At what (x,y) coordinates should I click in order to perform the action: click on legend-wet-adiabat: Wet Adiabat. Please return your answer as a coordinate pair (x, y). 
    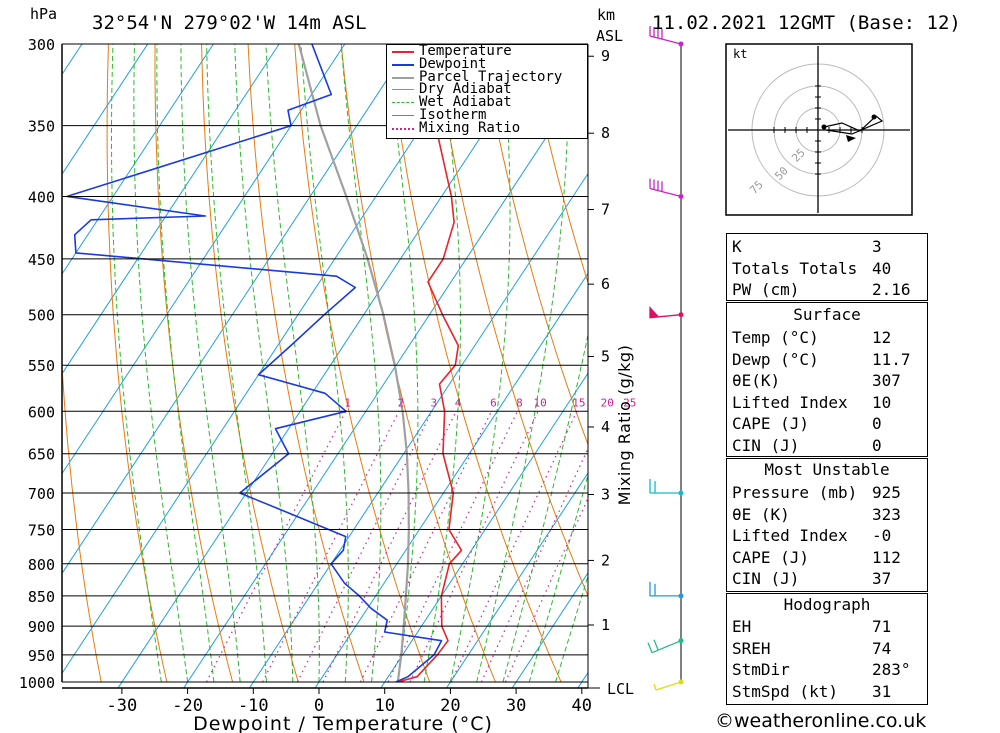
    Looking at the image, I should click on (487, 102).